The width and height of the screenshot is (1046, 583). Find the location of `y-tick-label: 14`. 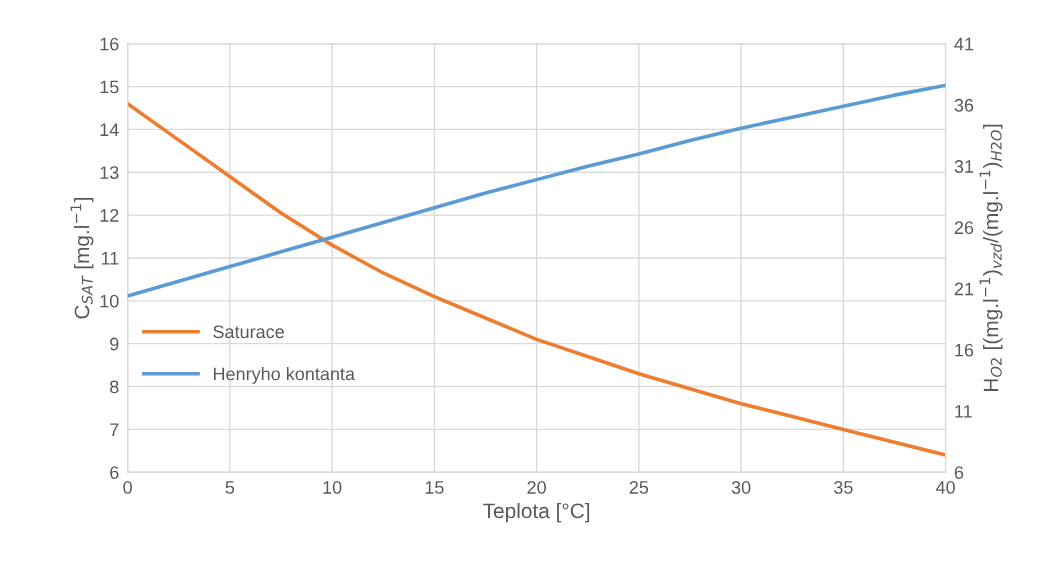

y-tick-label: 14 is located at coordinates (109, 129).